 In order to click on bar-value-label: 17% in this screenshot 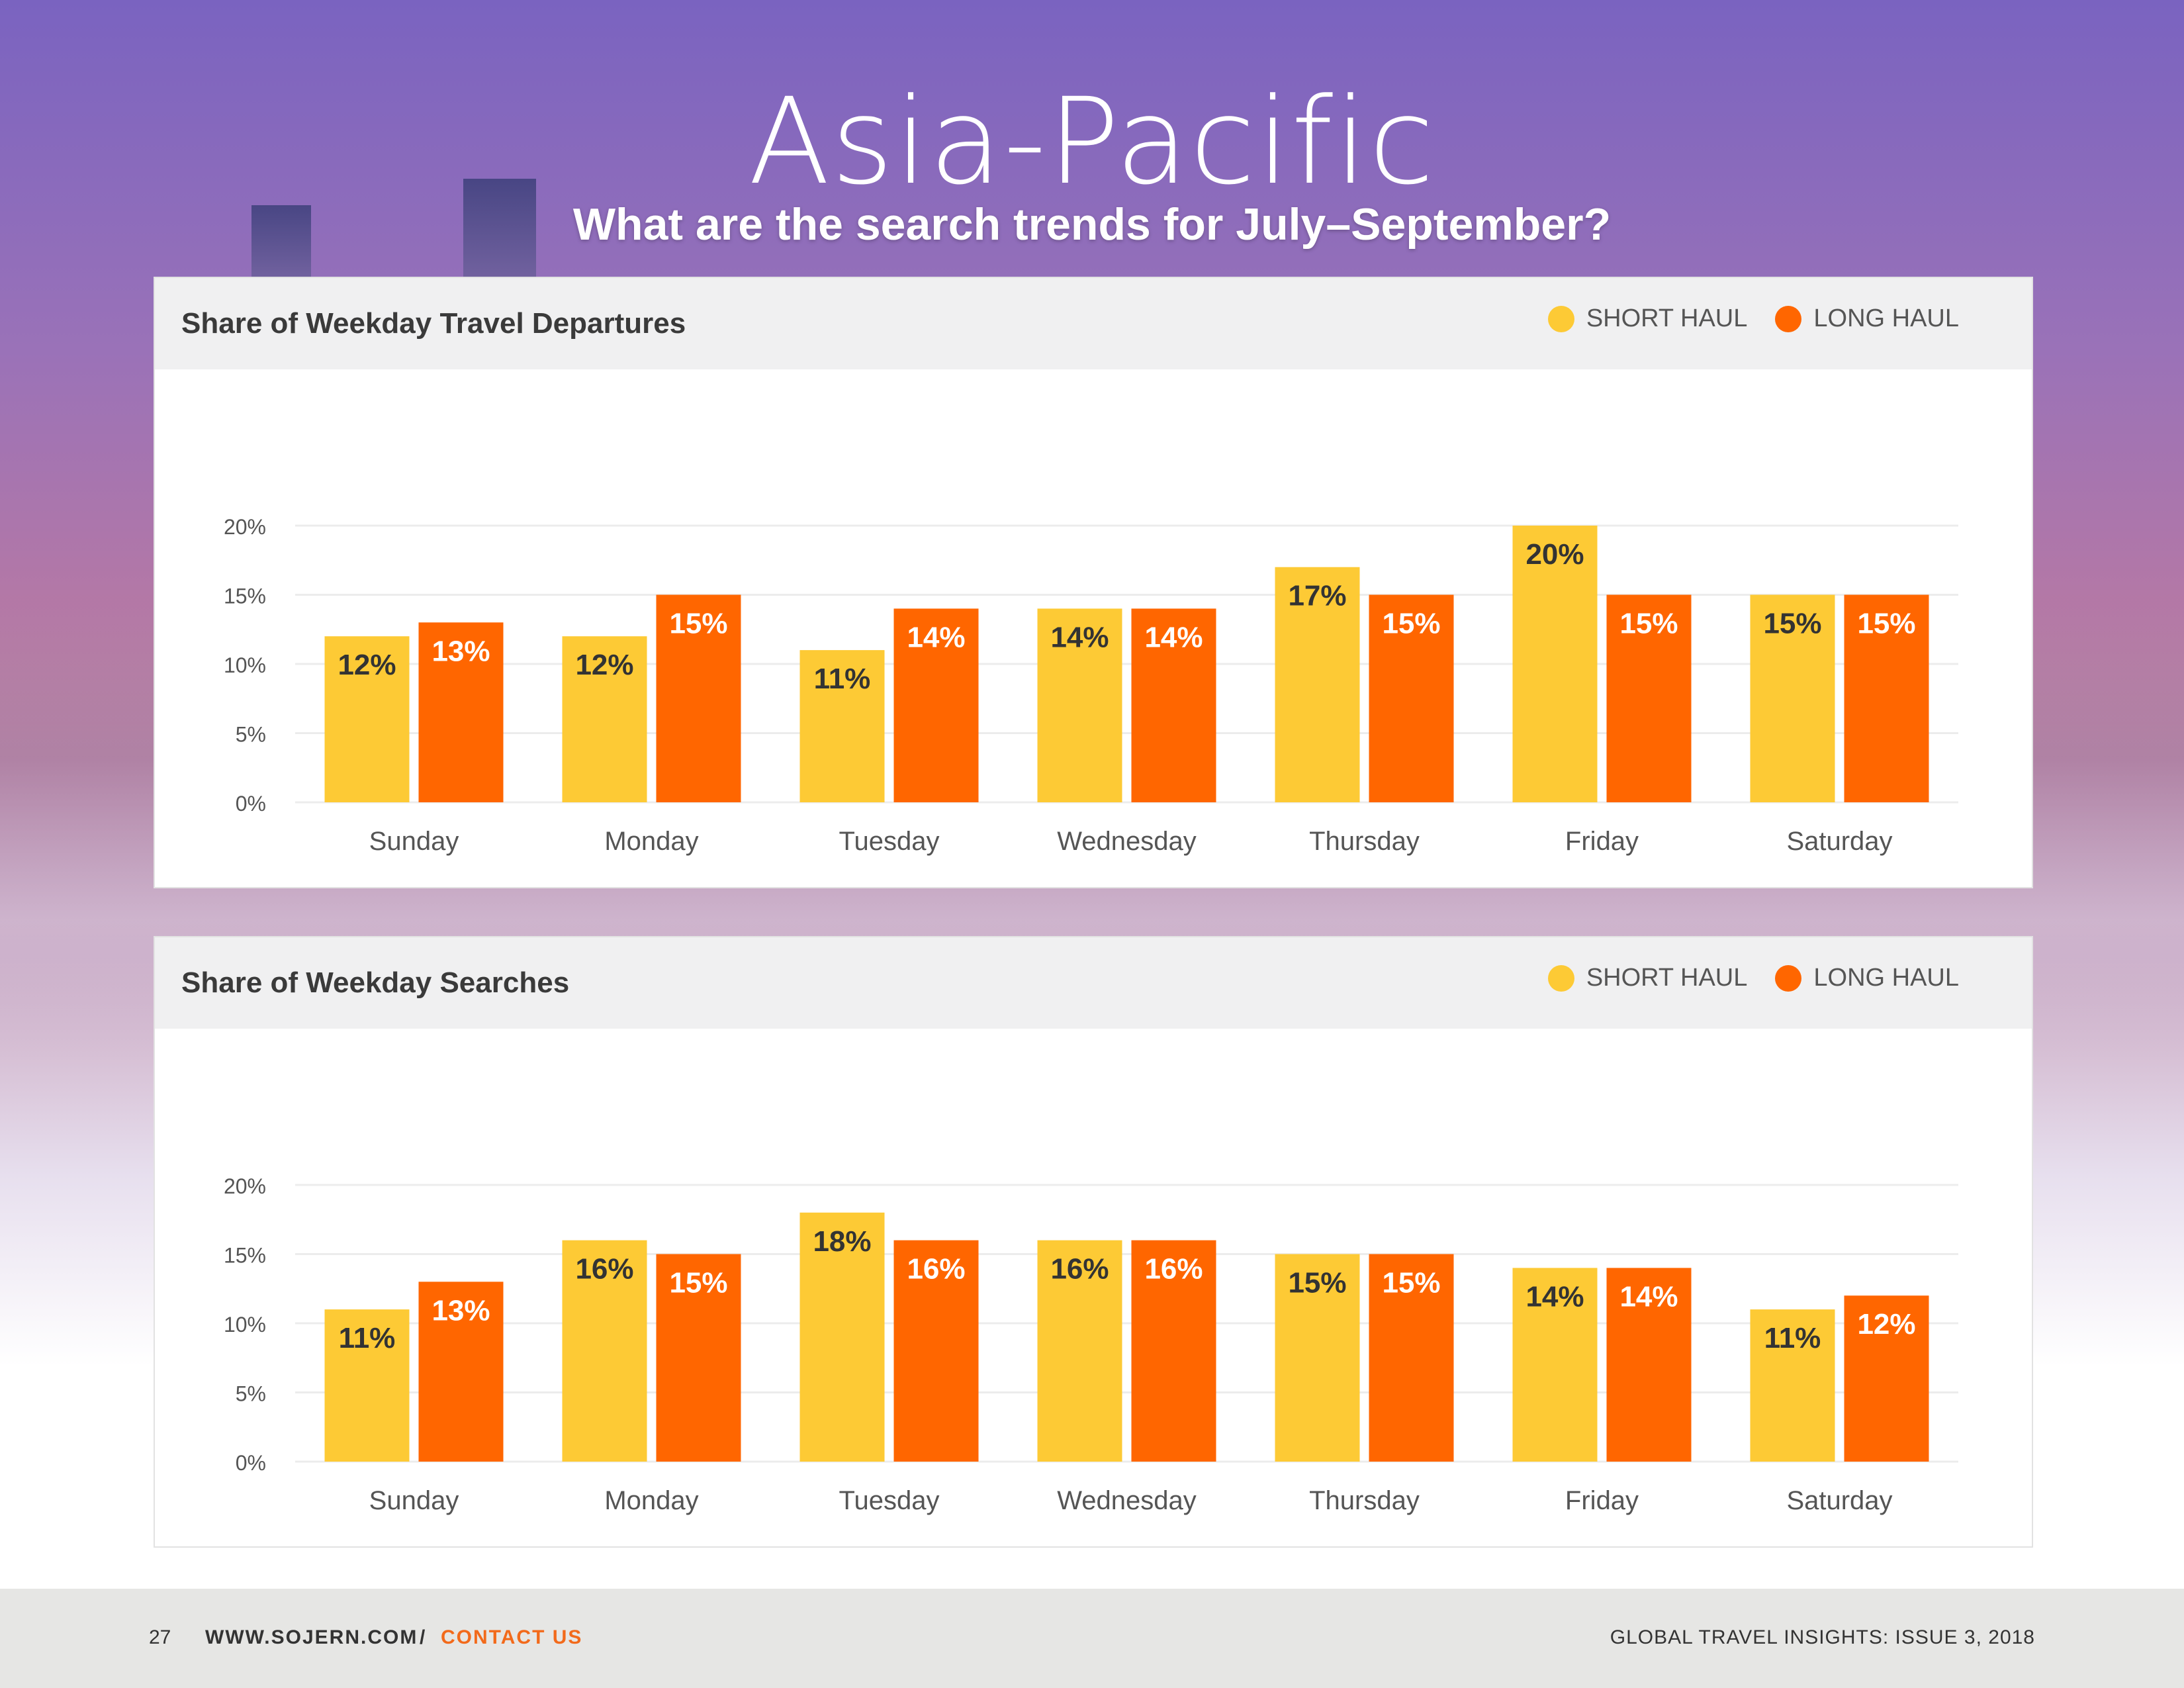, I will do `click(1317, 596)`.